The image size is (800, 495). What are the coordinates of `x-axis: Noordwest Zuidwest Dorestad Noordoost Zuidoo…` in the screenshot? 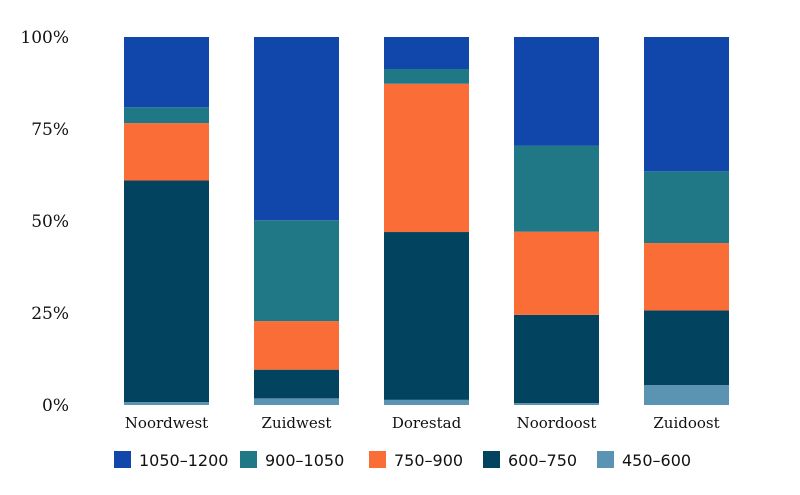 It's located at (422, 423).